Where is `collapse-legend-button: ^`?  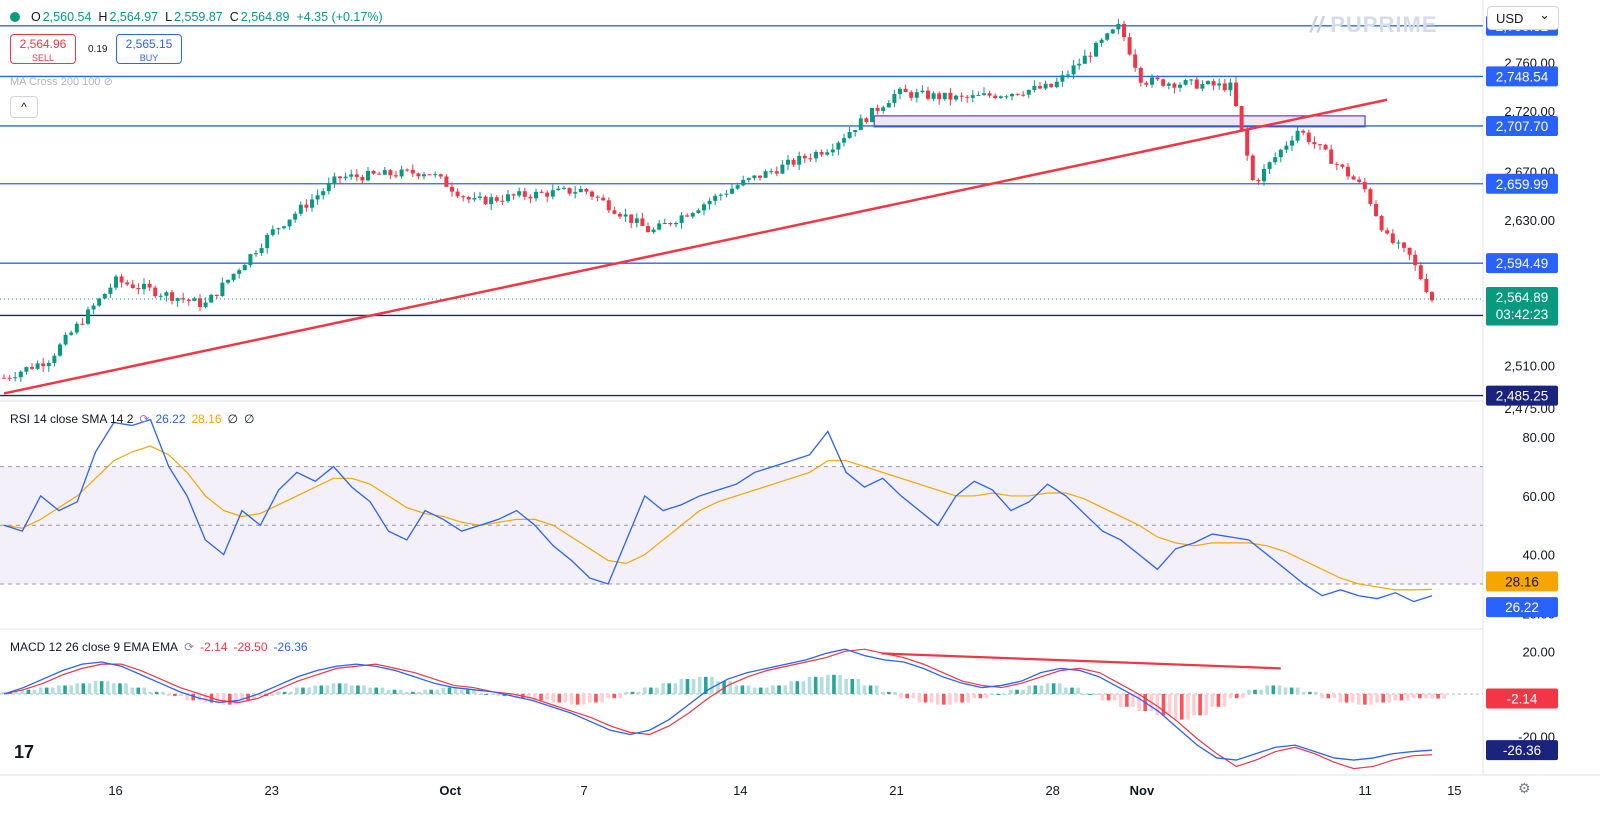 collapse-legend-button: ^ is located at coordinates (24, 107).